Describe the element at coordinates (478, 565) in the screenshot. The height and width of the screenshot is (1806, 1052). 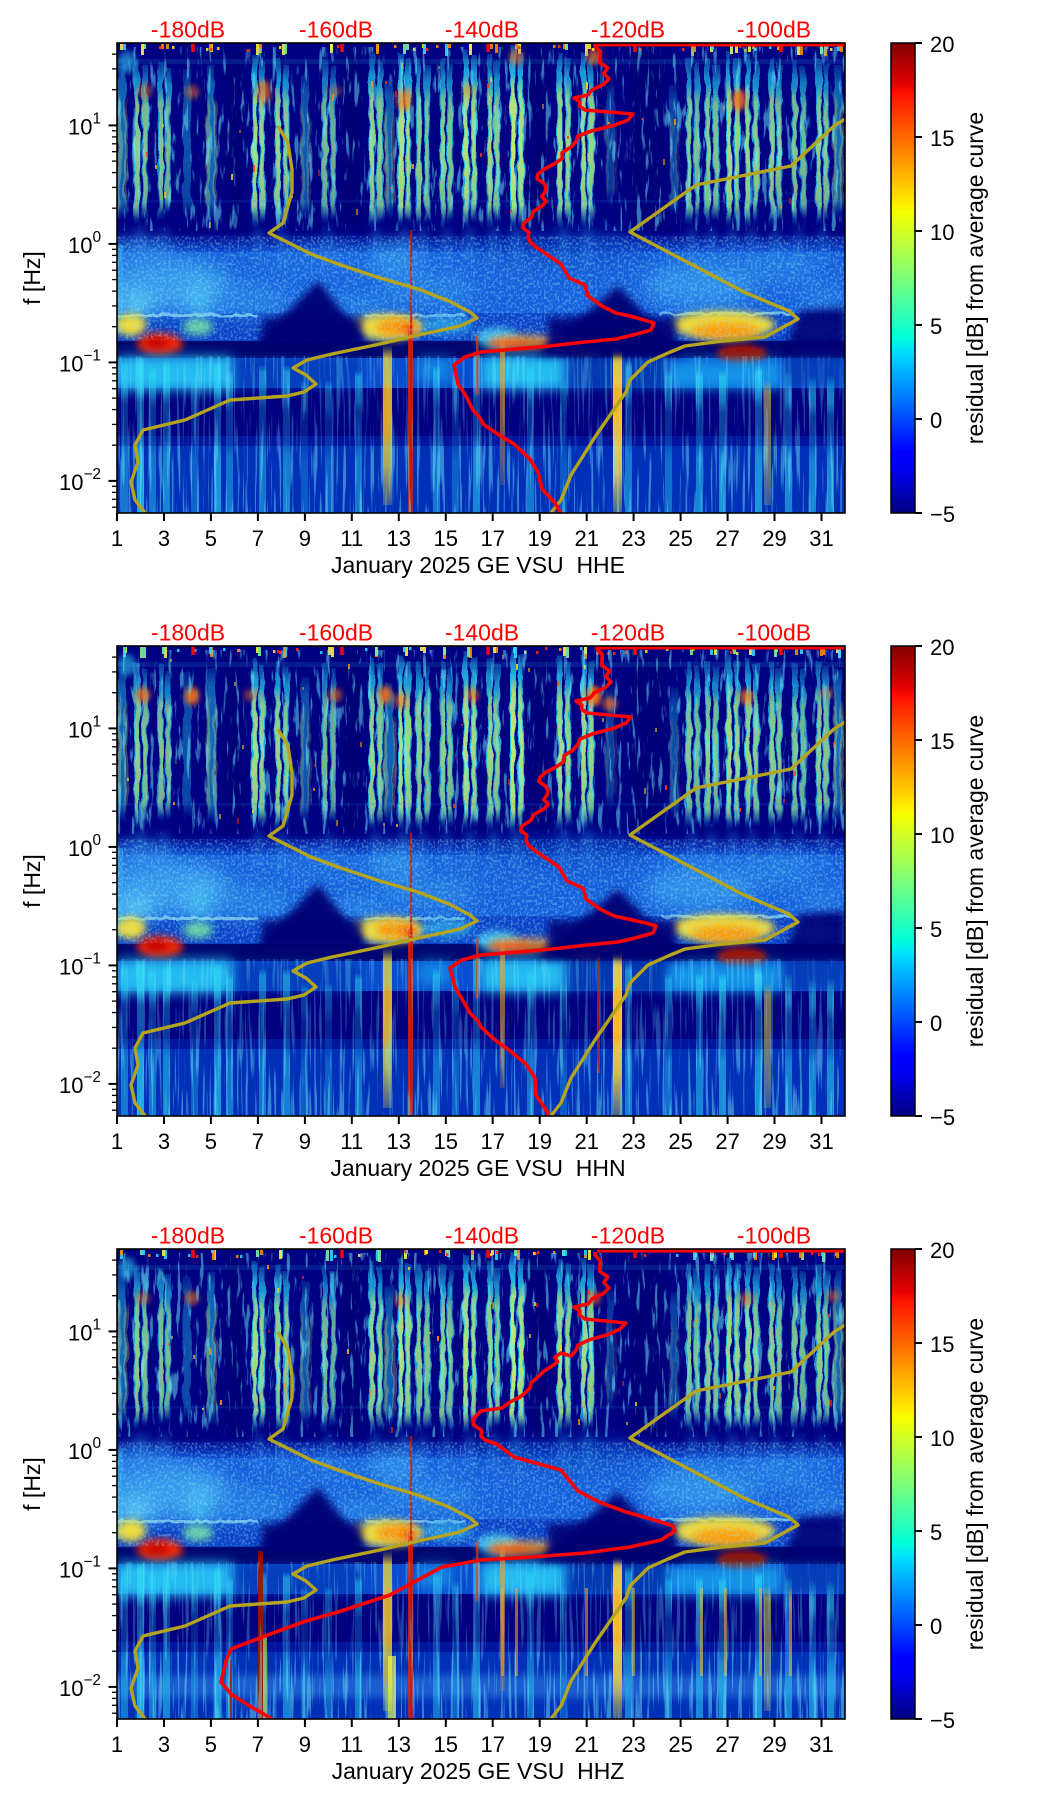
I see `svg-text: January 2025 GE VSU HHE` at that location.